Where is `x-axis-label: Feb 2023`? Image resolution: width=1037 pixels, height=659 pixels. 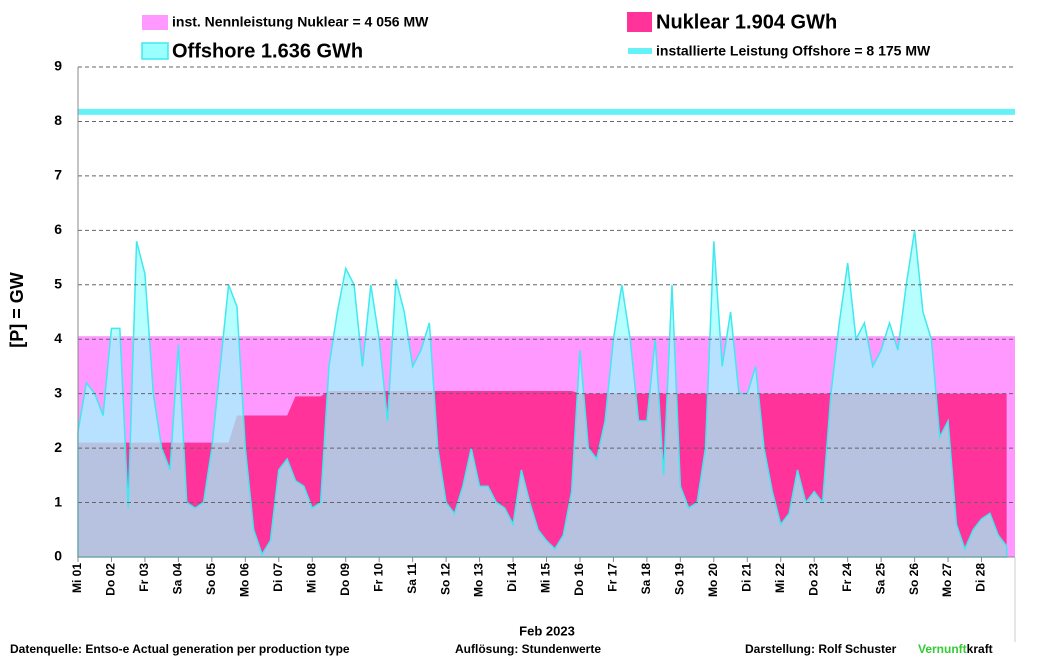
x-axis-label: Feb 2023 is located at coordinates (547, 630).